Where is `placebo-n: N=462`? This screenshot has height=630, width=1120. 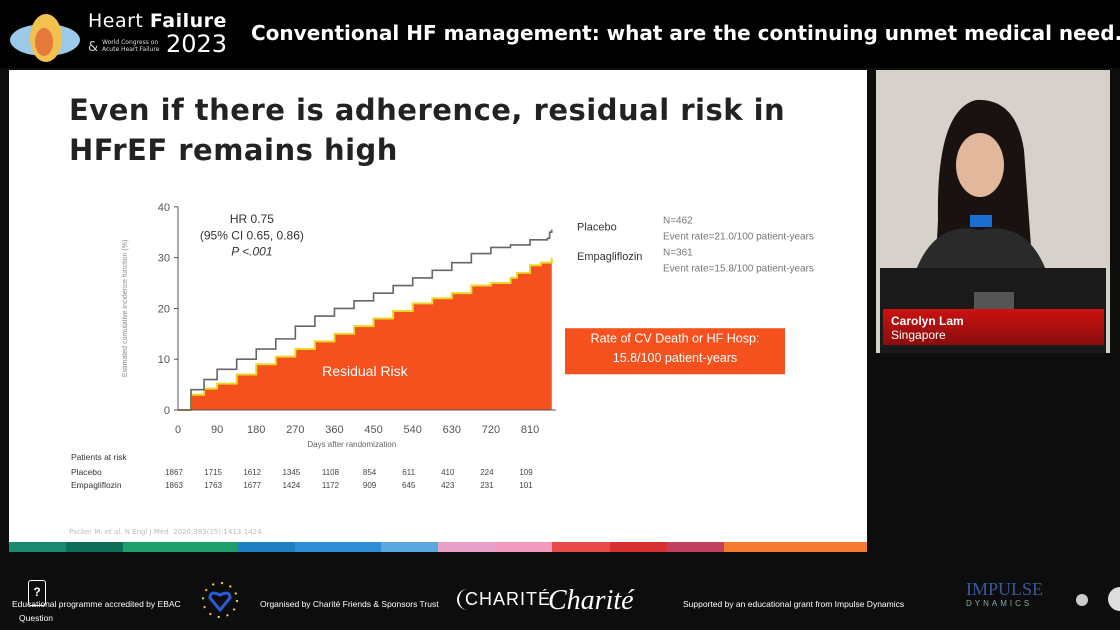 placebo-n: N=462 is located at coordinates (678, 221).